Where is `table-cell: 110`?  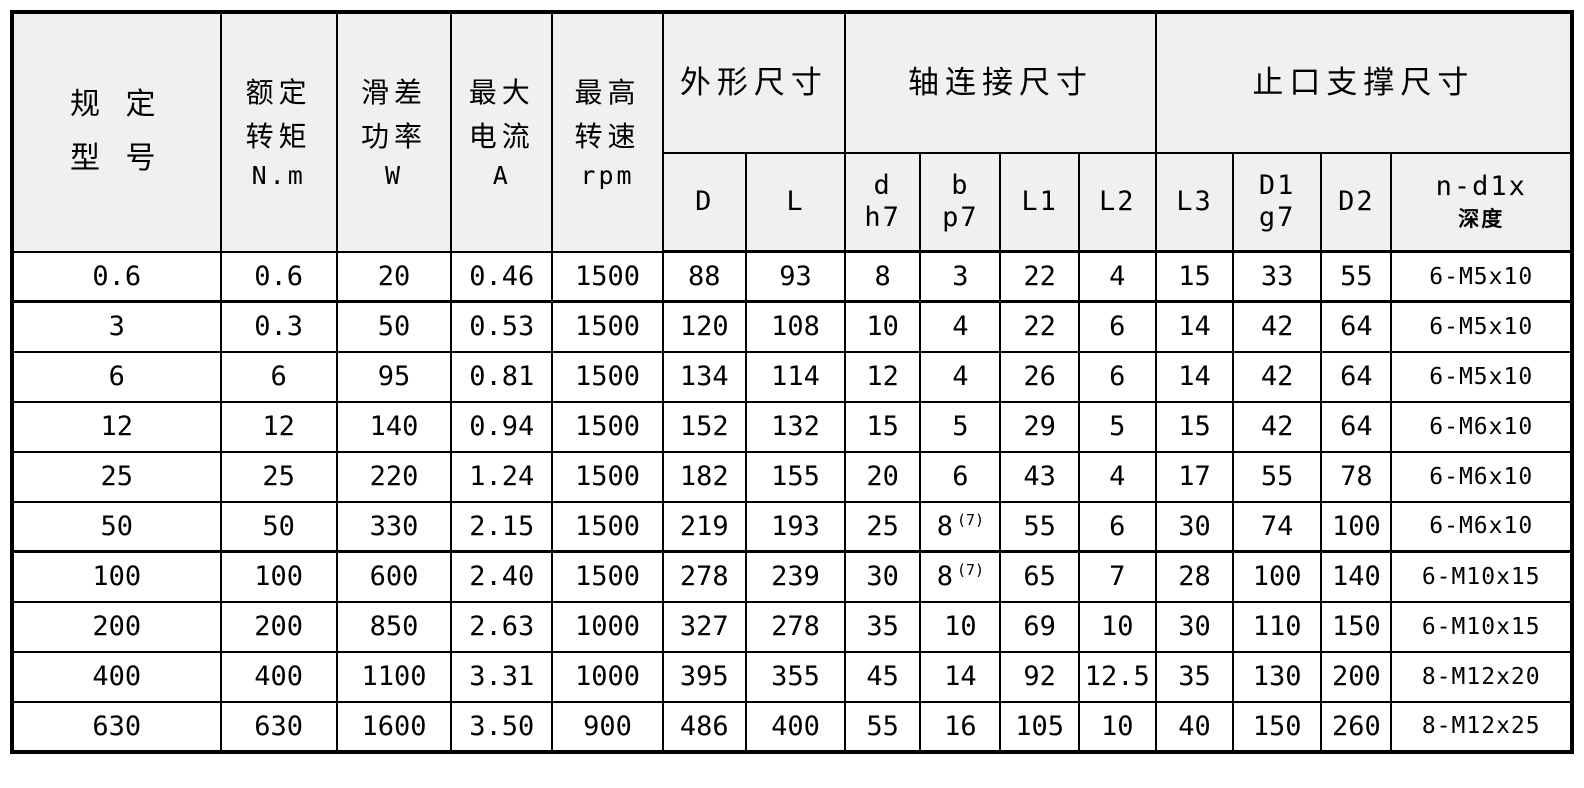
table-cell: 110 is located at coordinates (1277, 626).